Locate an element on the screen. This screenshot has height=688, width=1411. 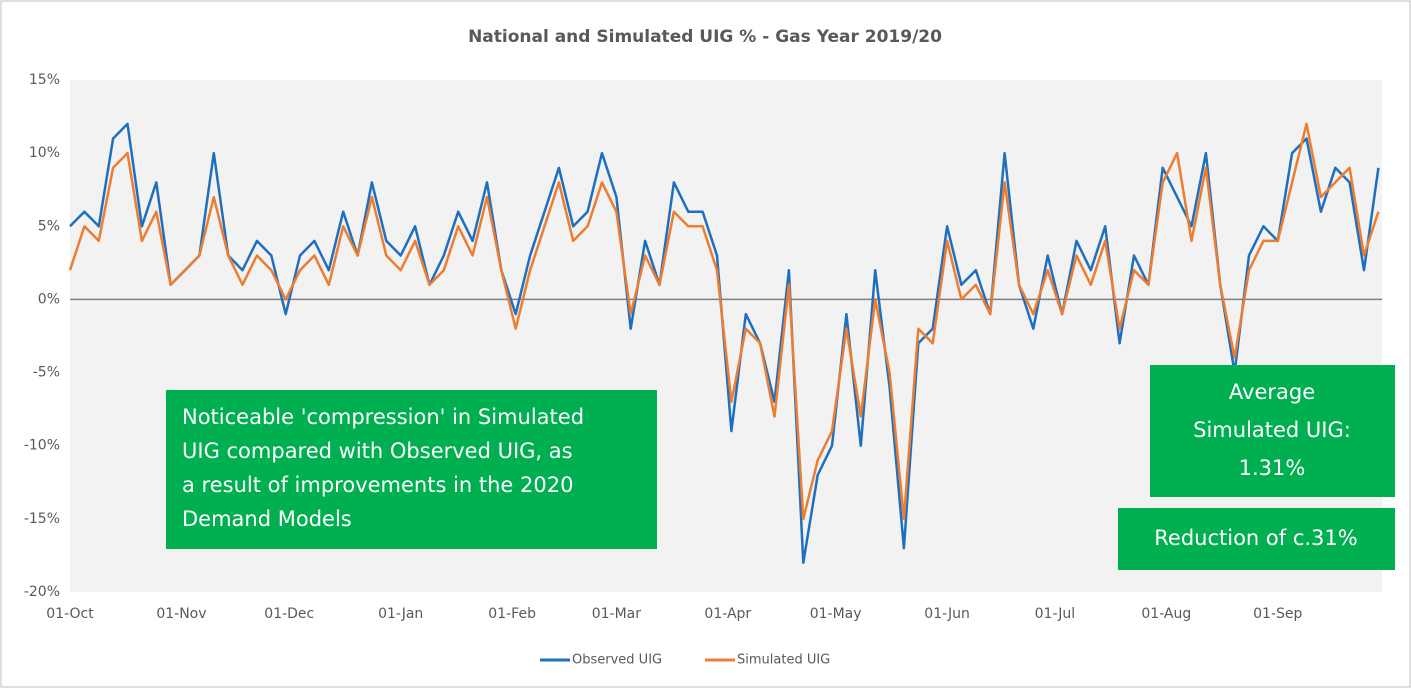
x-tick-label: 01-Oct is located at coordinates (70, 614).